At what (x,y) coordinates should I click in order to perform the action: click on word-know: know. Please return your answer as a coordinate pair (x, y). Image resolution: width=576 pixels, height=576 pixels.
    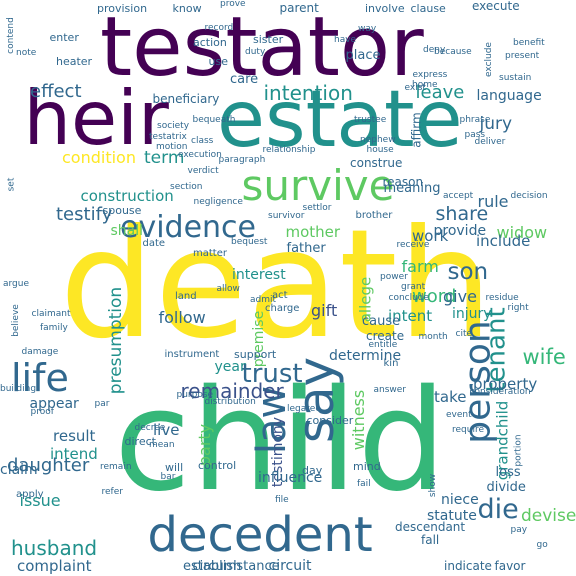
    Looking at the image, I should click on (187, 8).